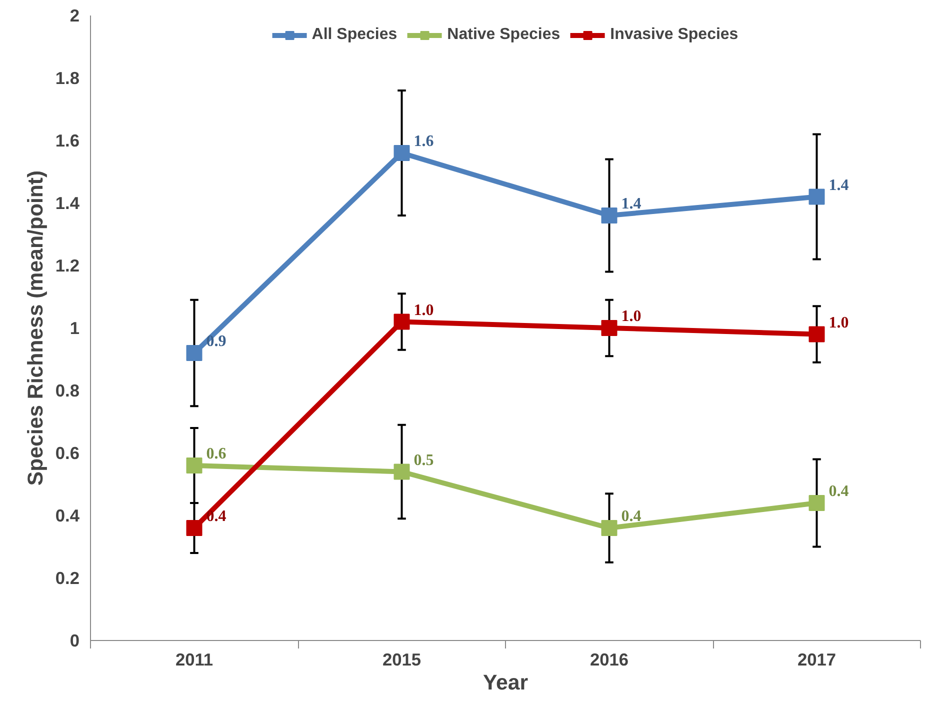  What do you see at coordinates (503, 35) in the screenshot?
I see `legend-label: Native Species` at bounding box center [503, 35].